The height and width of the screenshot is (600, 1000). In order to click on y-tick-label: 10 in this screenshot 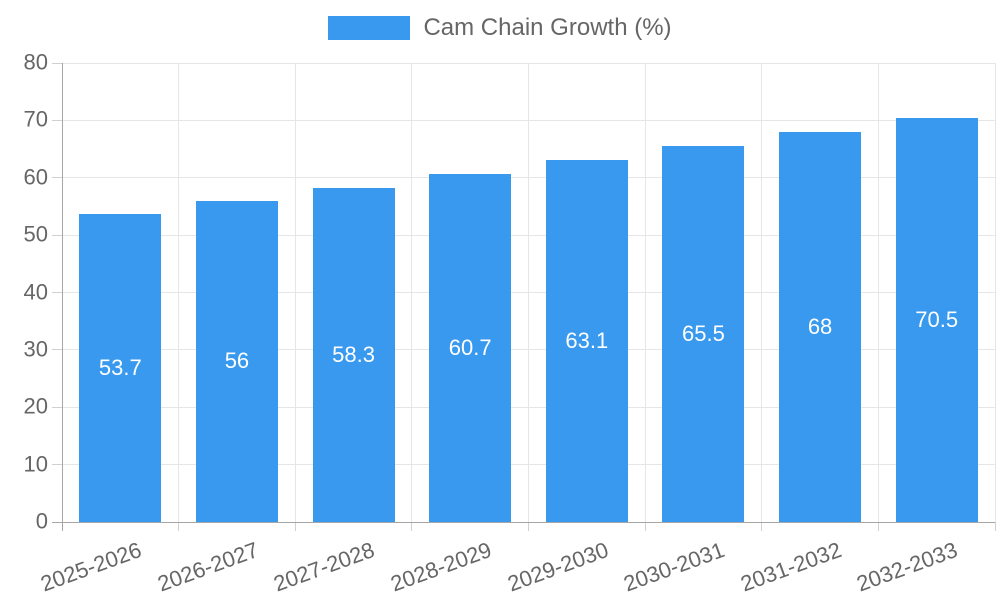, I will do `click(35, 464)`.